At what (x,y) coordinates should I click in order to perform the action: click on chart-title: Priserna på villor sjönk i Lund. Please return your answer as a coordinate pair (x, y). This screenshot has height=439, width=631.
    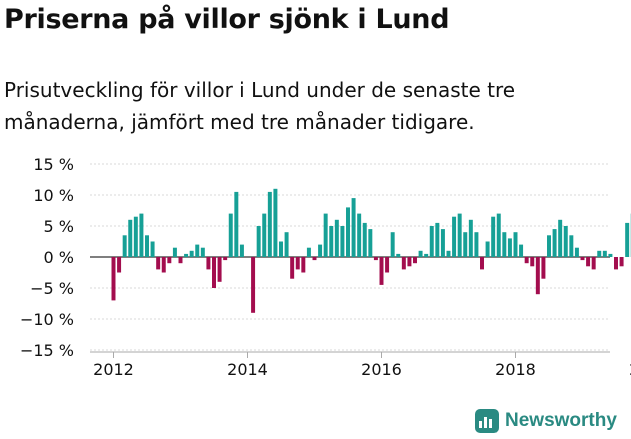
    Looking at the image, I should click on (227, 19).